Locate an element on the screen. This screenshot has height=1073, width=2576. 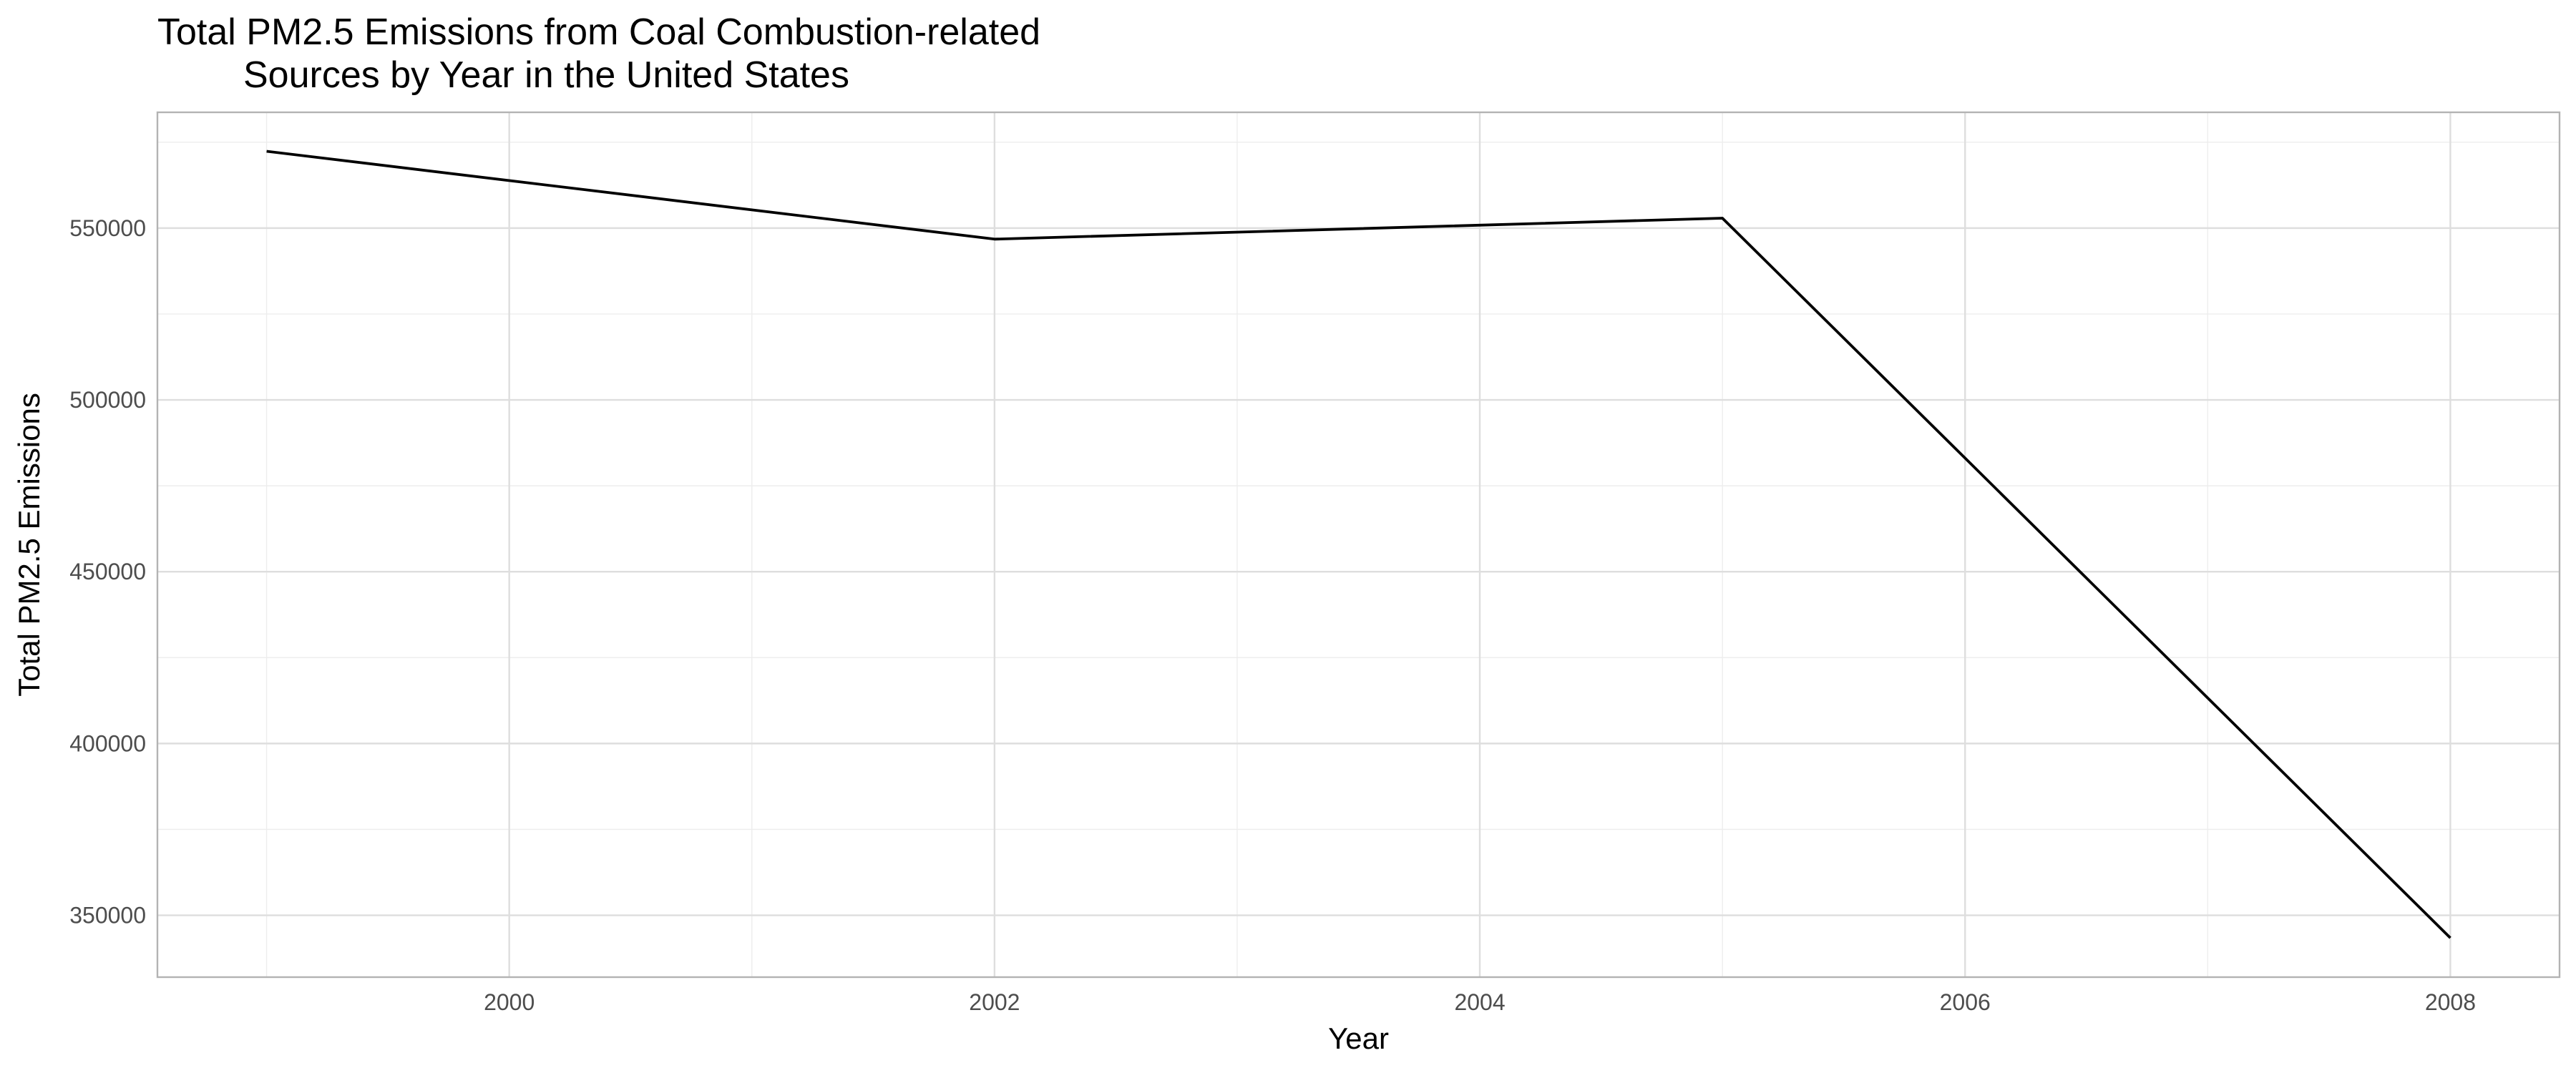
y-axis-title: Total PM2.5 Emissions is located at coordinates (29, 545).